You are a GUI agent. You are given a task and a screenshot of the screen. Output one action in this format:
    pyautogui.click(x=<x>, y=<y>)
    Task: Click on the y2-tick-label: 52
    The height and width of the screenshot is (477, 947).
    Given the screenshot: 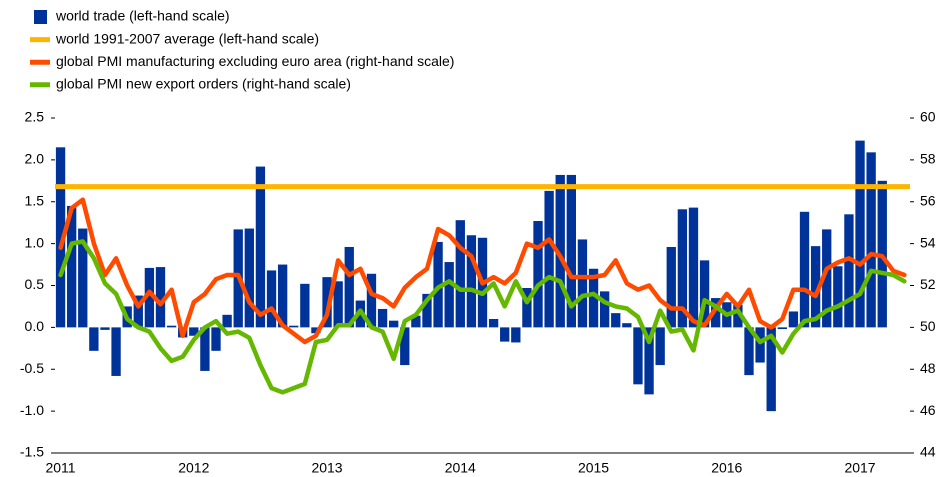 What is the action you would take?
    pyautogui.click(x=928, y=284)
    